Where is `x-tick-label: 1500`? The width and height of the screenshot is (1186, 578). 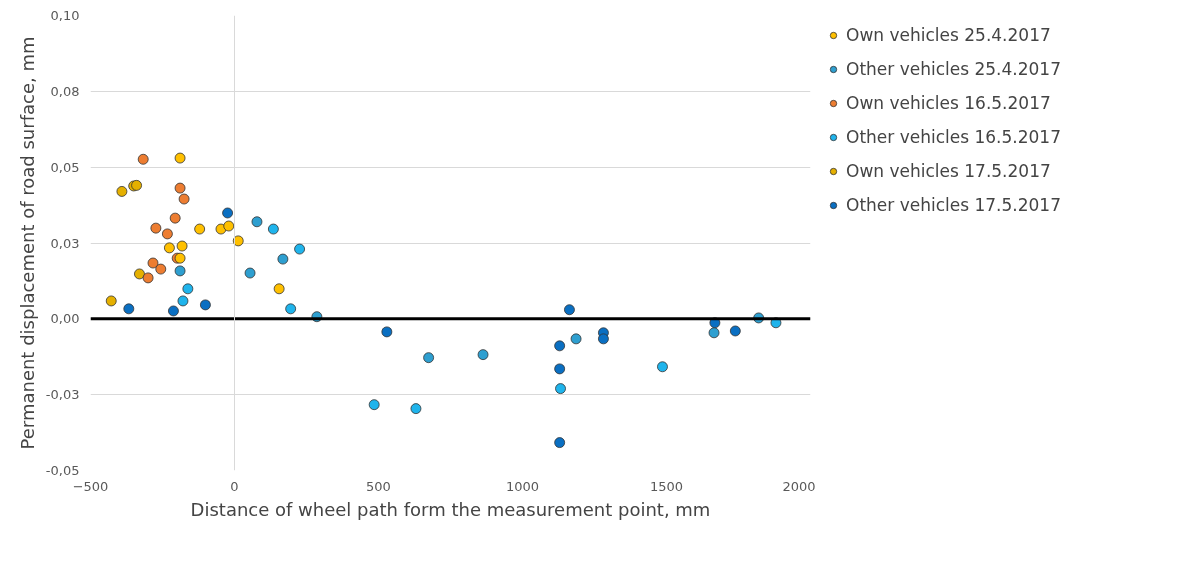
x-tick-label: 1500 is located at coordinates (666, 486).